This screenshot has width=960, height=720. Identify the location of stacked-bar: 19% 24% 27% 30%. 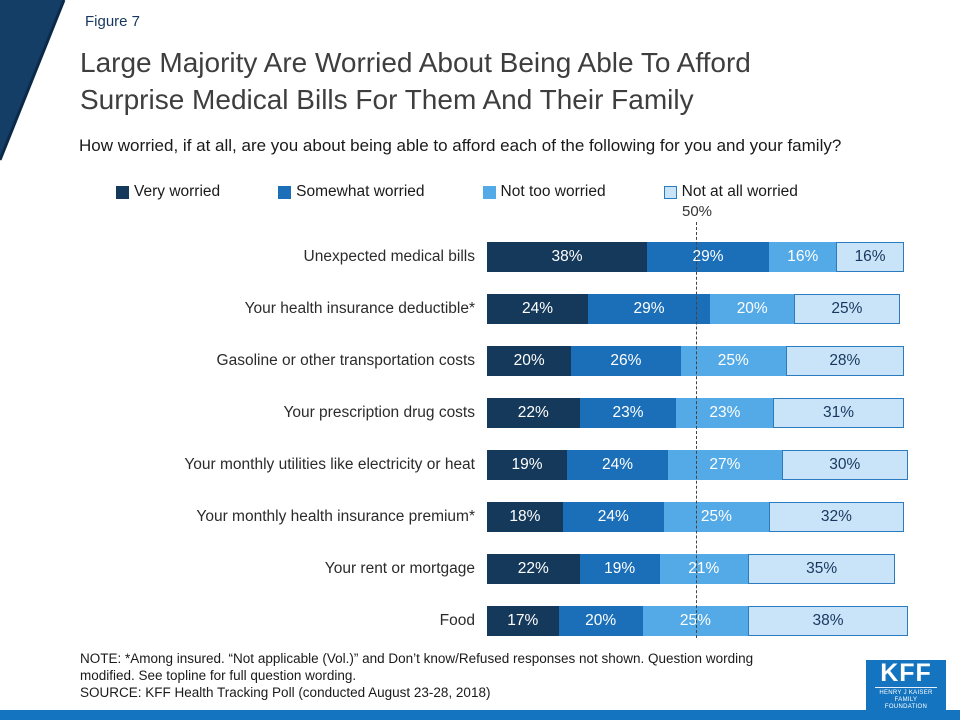
(697, 465).